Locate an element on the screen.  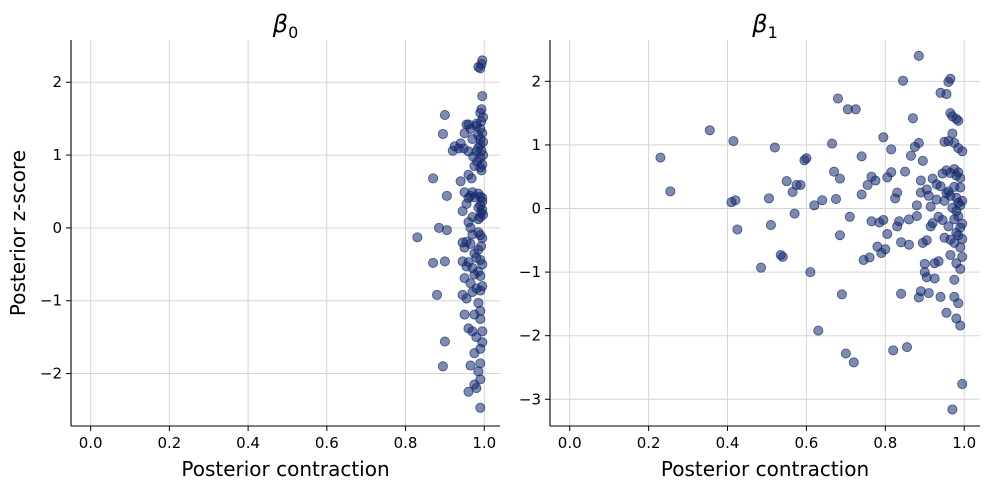
x-tick-label: 0.4 is located at coordinates (248, 443).